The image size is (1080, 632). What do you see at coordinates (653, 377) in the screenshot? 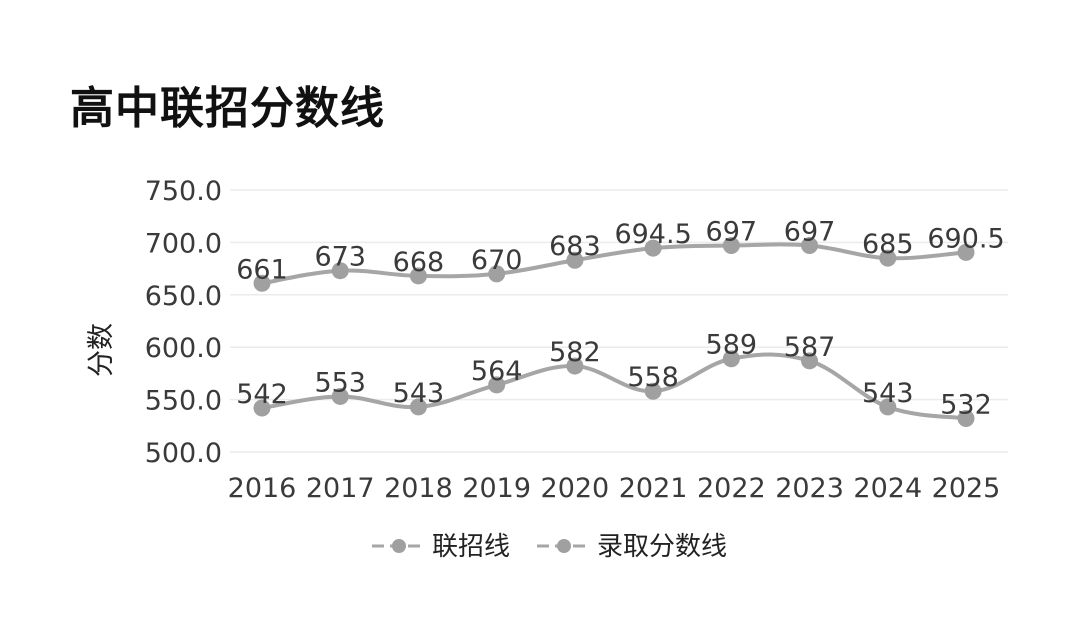
I see `data-label: 558` at bounding box center [653, 377].